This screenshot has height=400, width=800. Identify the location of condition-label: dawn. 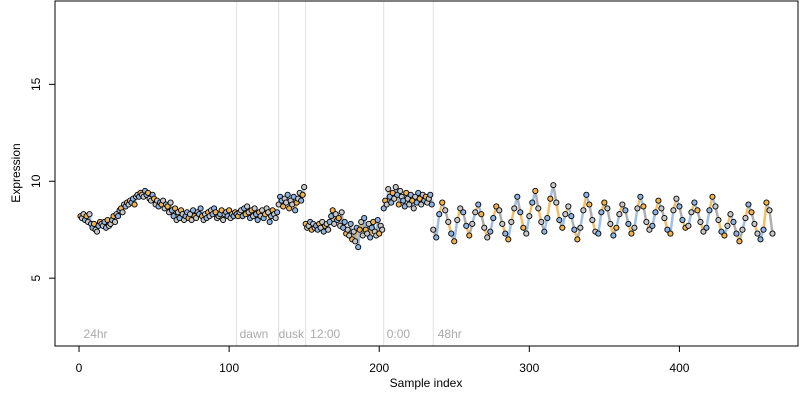
(254, 334).